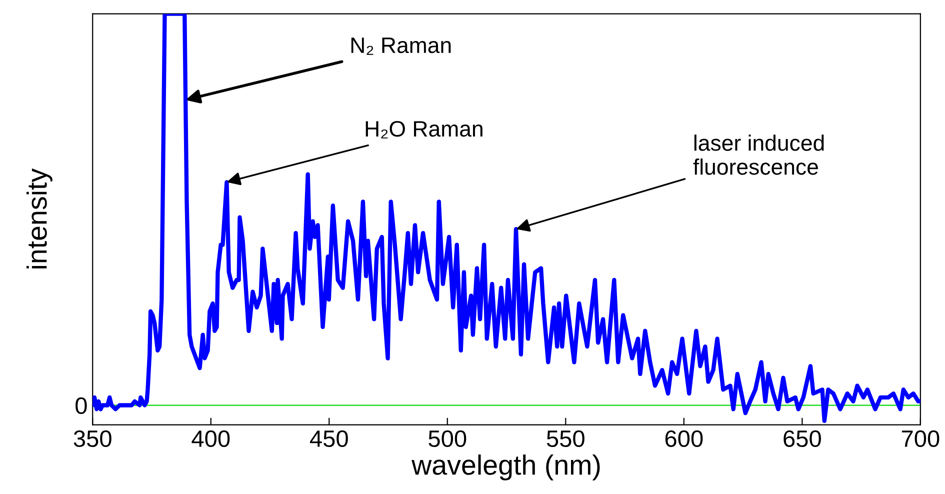 This screenshot has height=494, width=945. Describe the element at coordinates (802, 439) in the screenshot. I see `x-tick-label: 650` at that location.